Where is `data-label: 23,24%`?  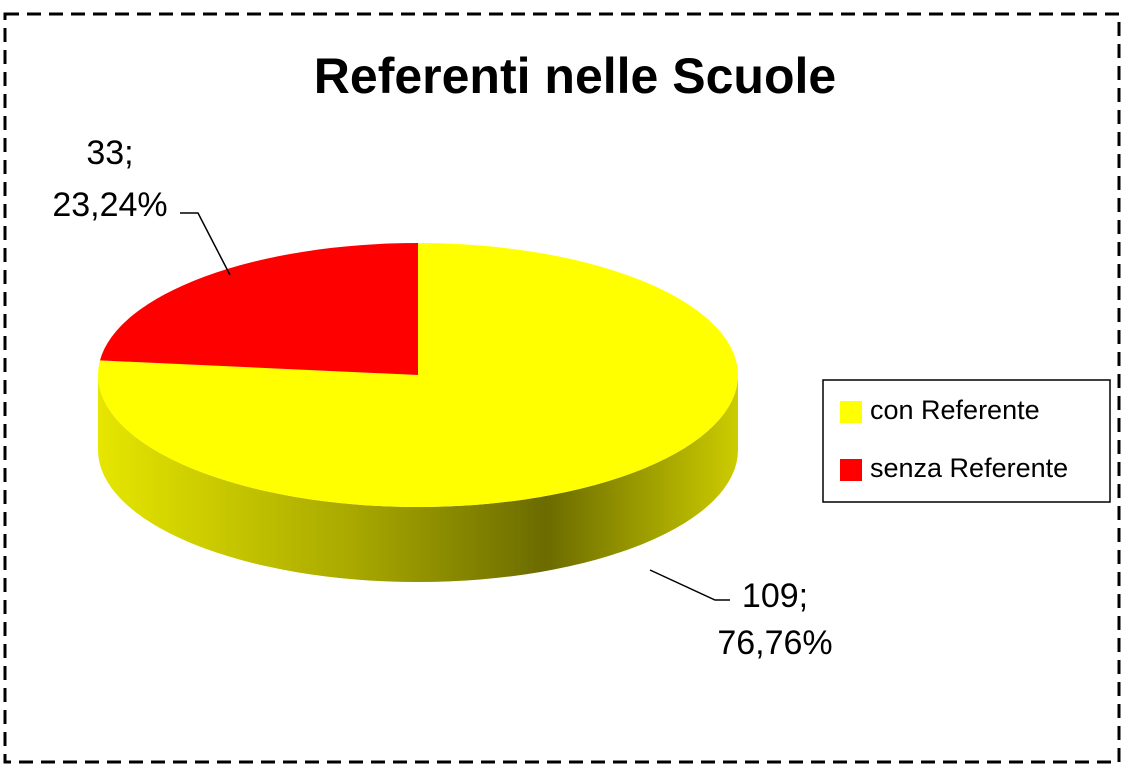
data-label: 23,24% is located at coordinates (109, 205).